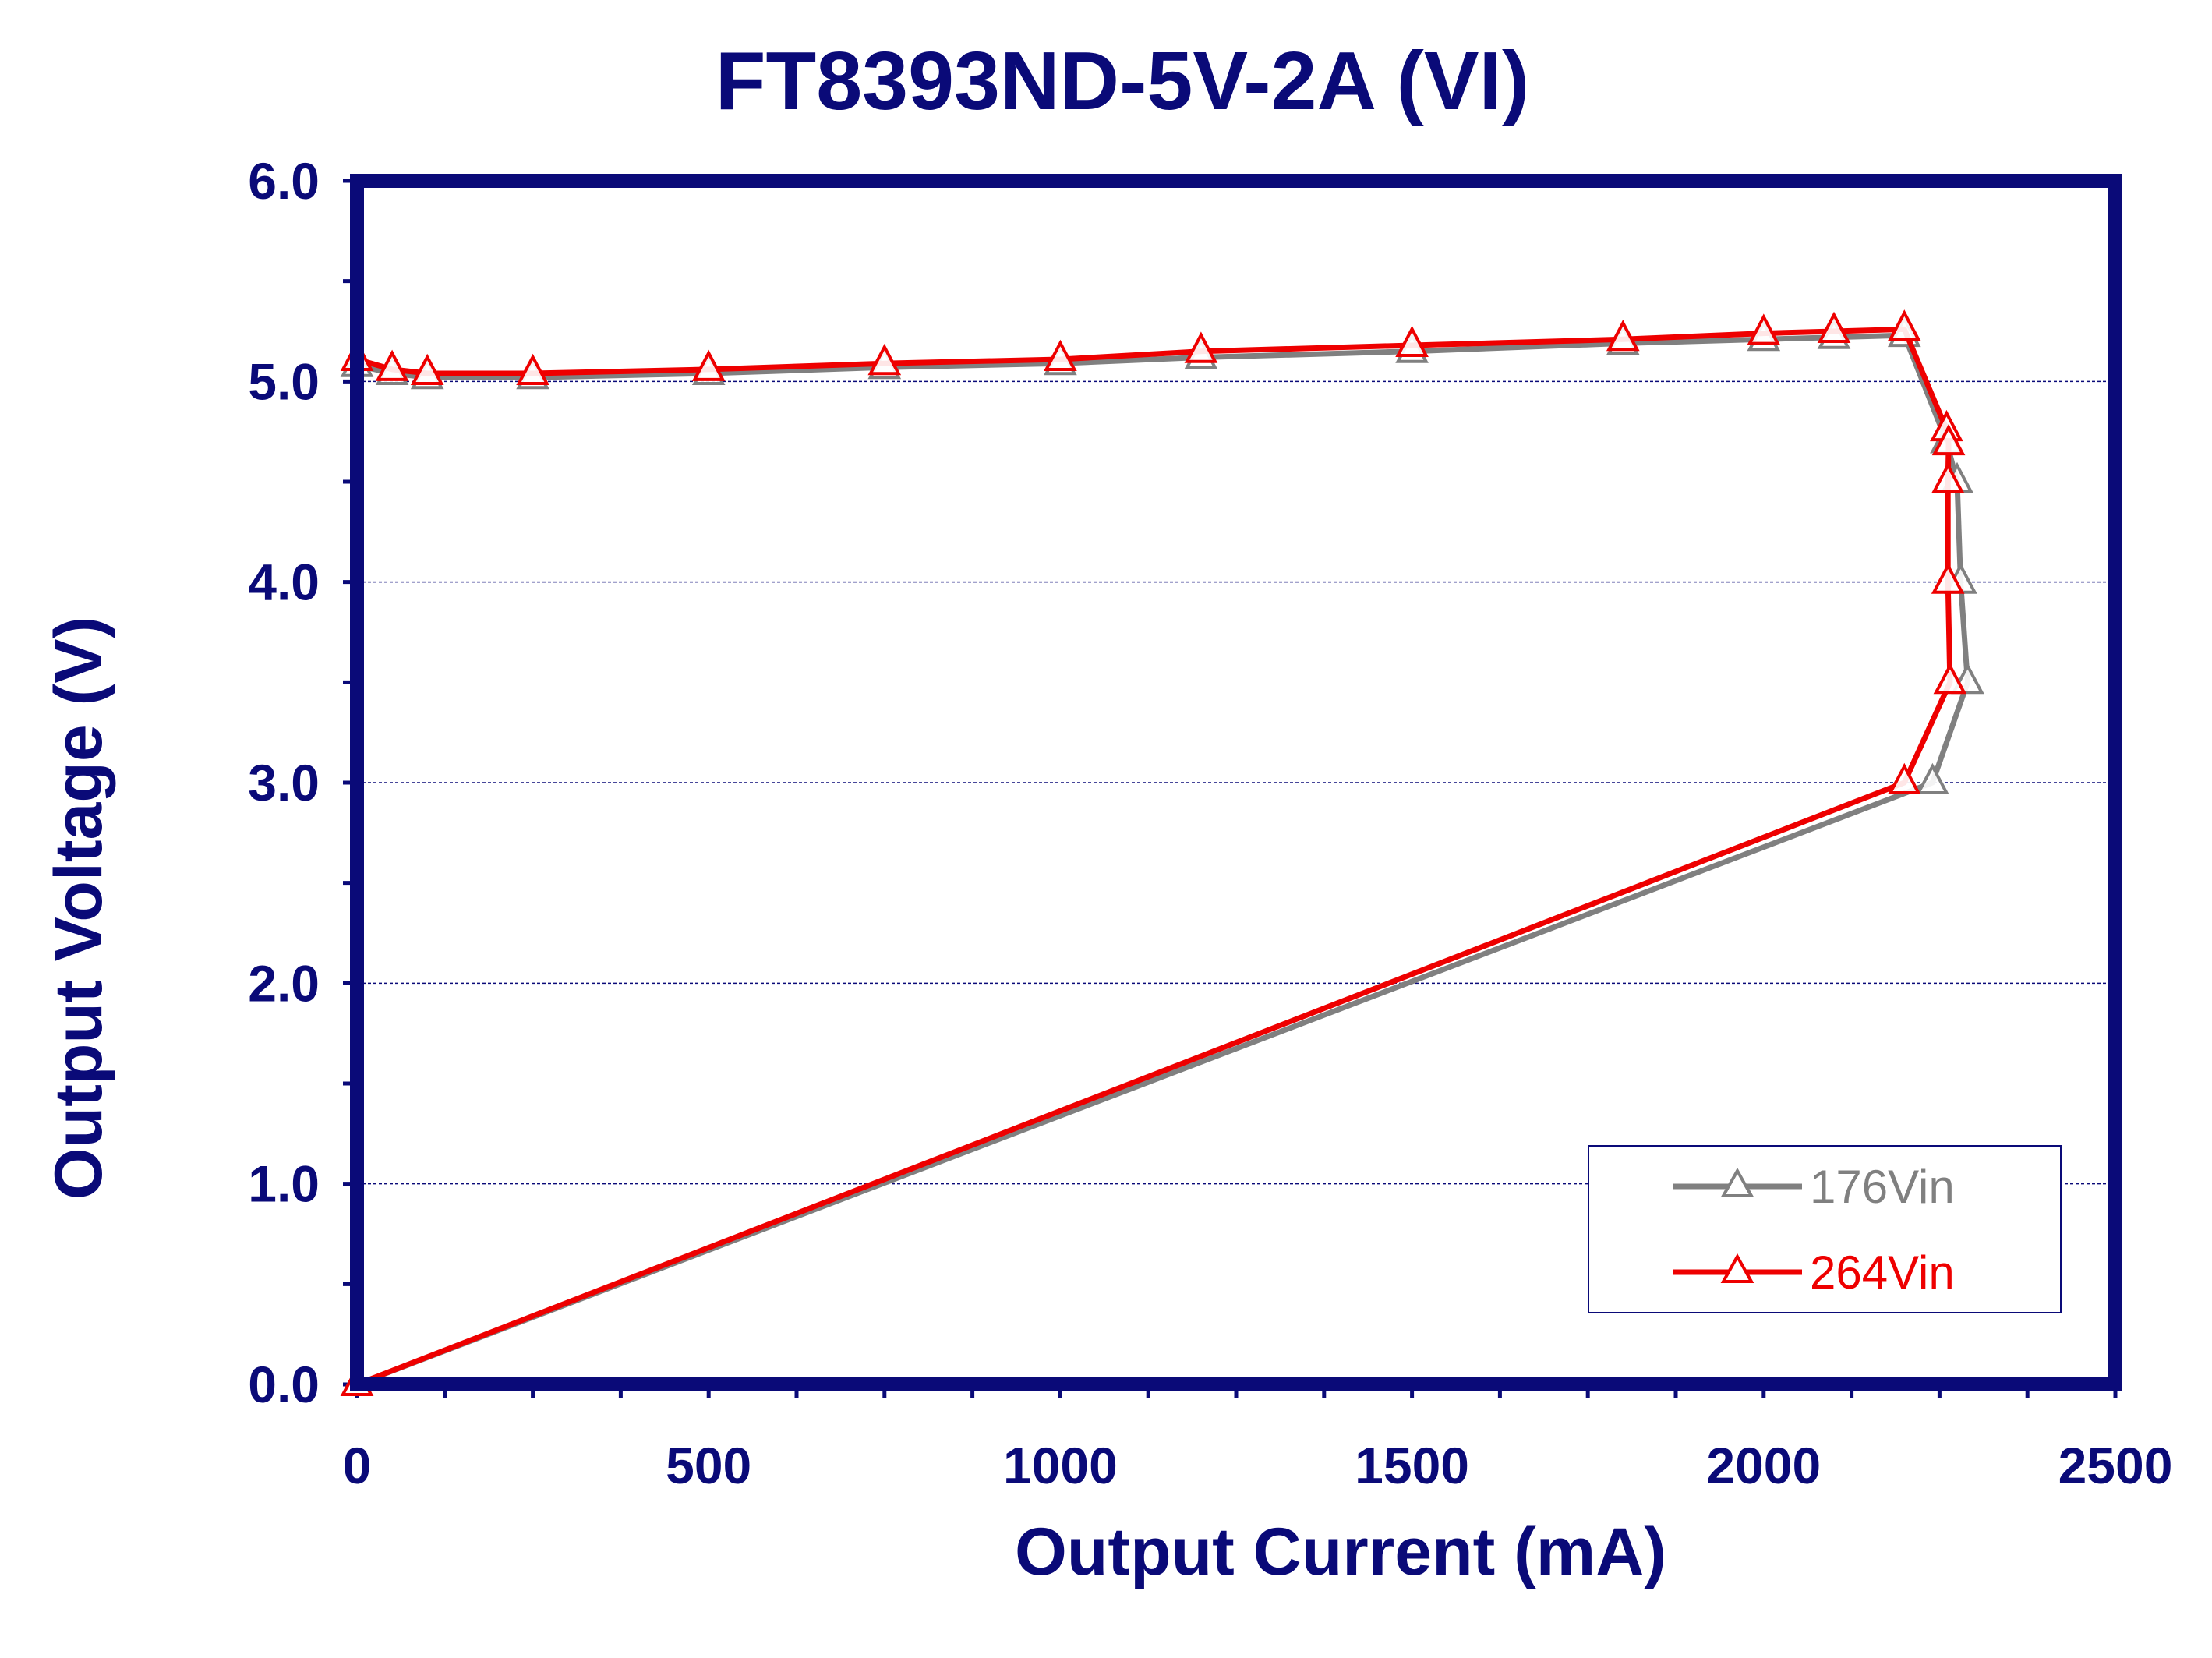 This screenshot has width=2212, height=1658. I want to click on legend: 176Vin 264Vin, so click(1825, 1229).